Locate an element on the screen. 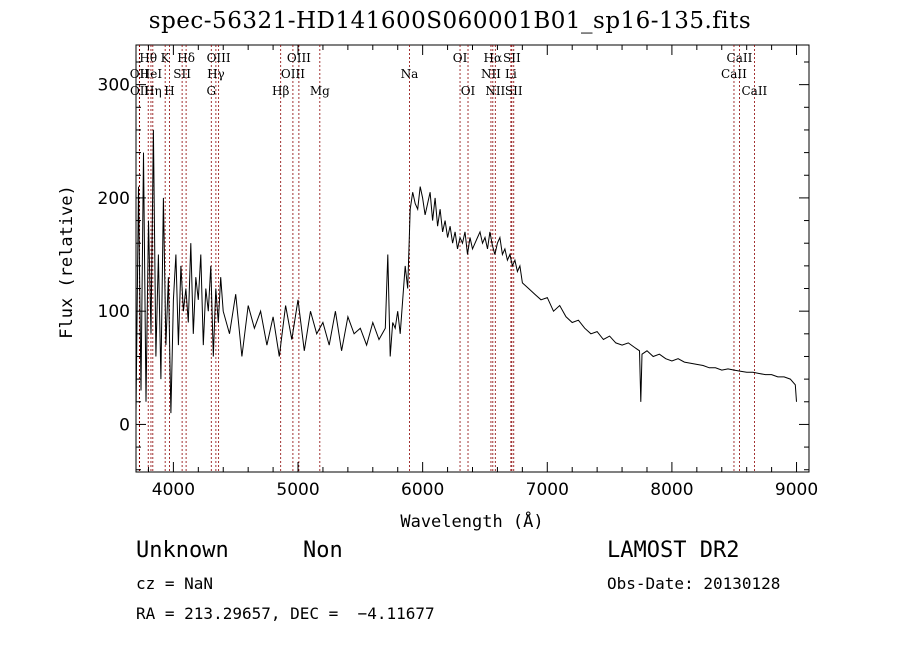 This screenshot has width=900, height=649. y-axis-label: Flux (relative) is located at coordinates (67, 262).